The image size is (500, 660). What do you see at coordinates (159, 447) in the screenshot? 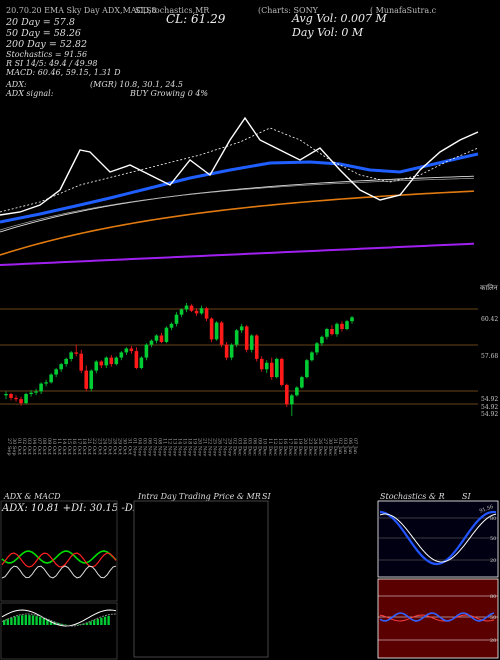
I see `date-tick: 08 Nov` at bounding box center [159, 447].